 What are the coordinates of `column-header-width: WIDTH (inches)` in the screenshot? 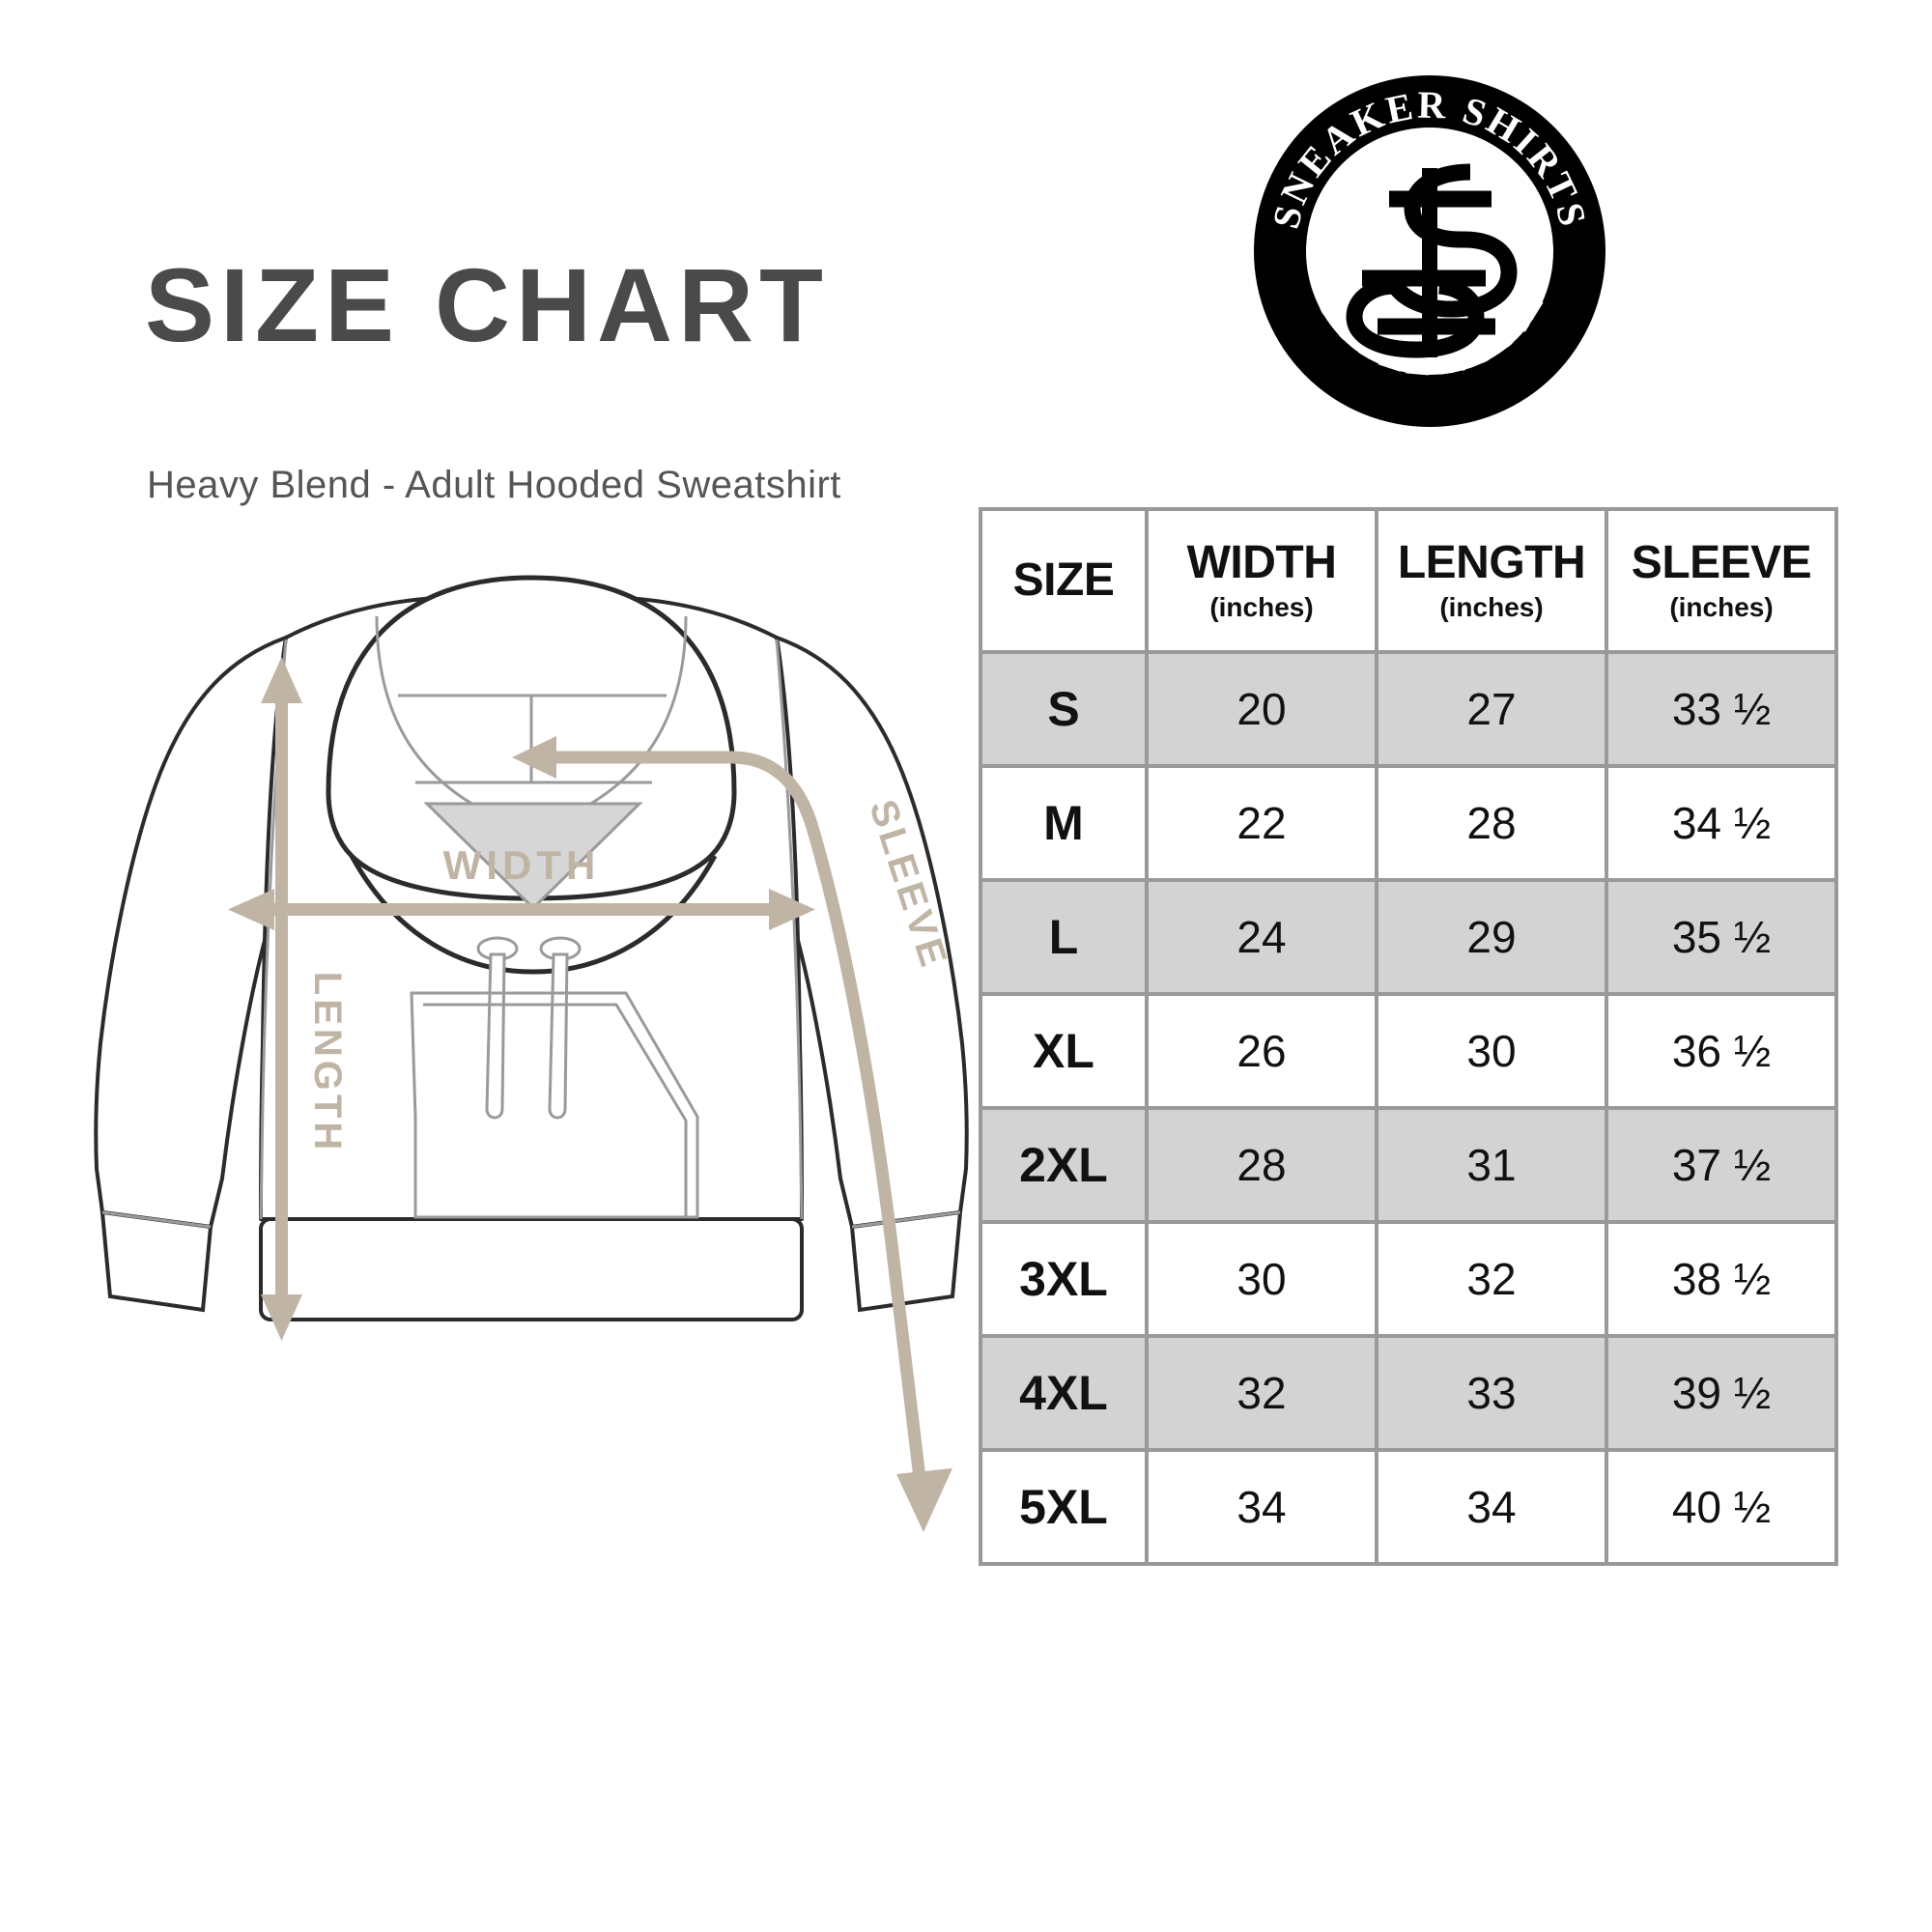 It's located at (1262, 580).